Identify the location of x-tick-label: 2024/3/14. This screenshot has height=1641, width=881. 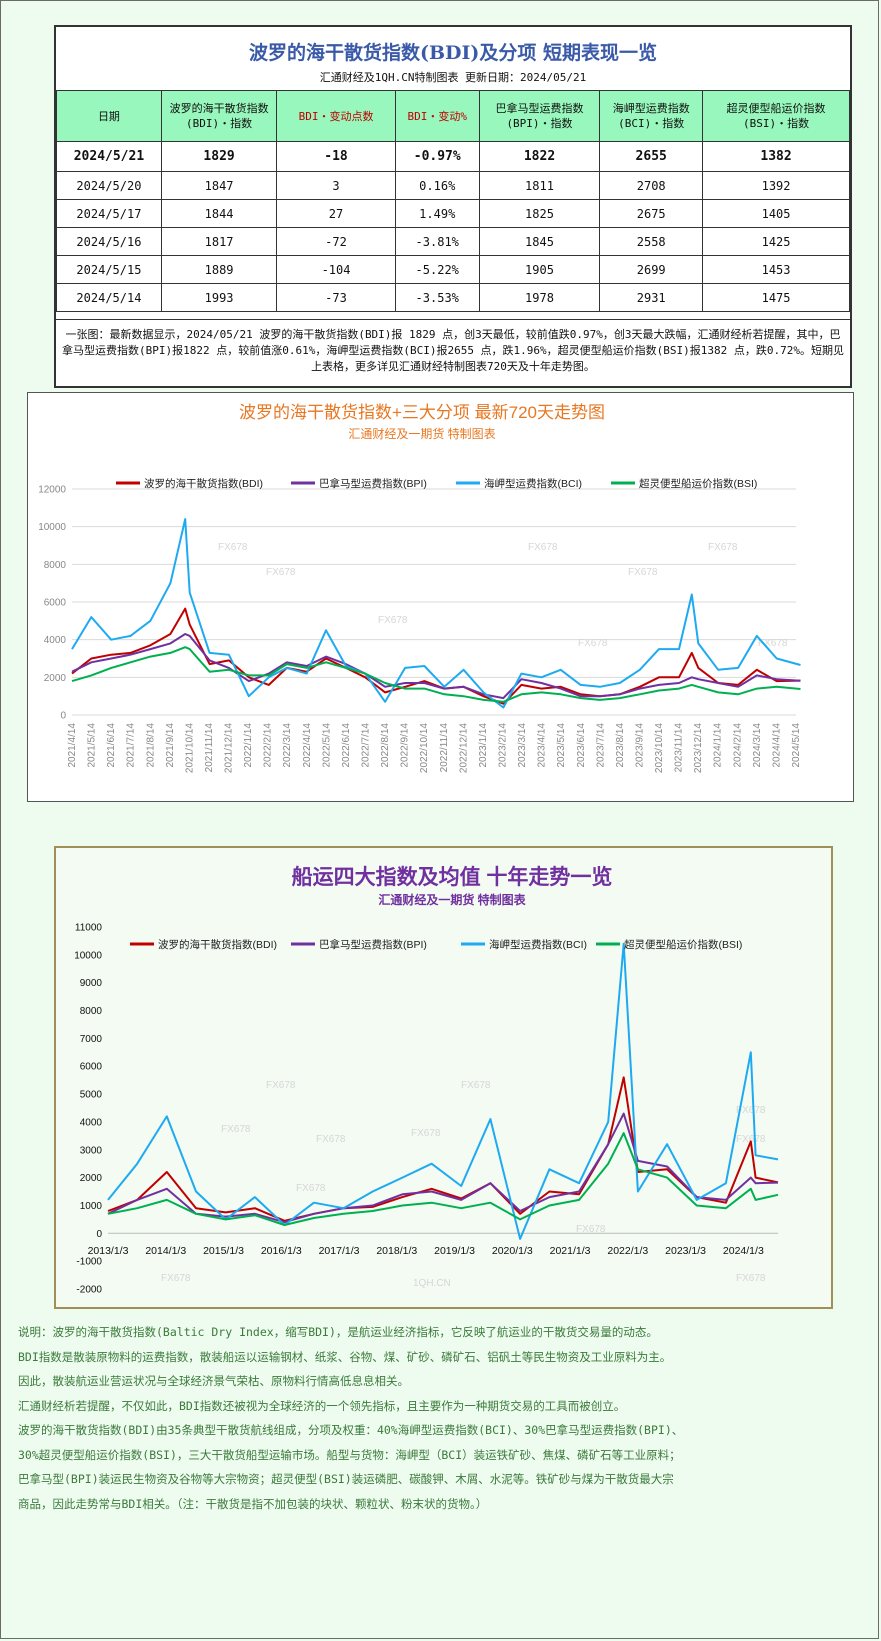
(757, 745).